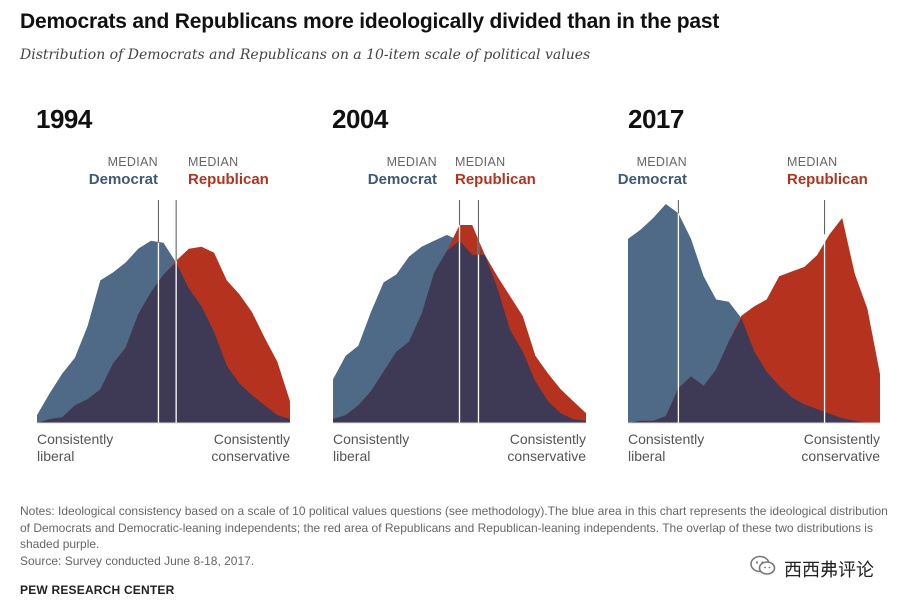 The height and width of the screenshot is (603, 904). I want to click on axis-right-label-1994: Consistently conservative, so click(245, 448).